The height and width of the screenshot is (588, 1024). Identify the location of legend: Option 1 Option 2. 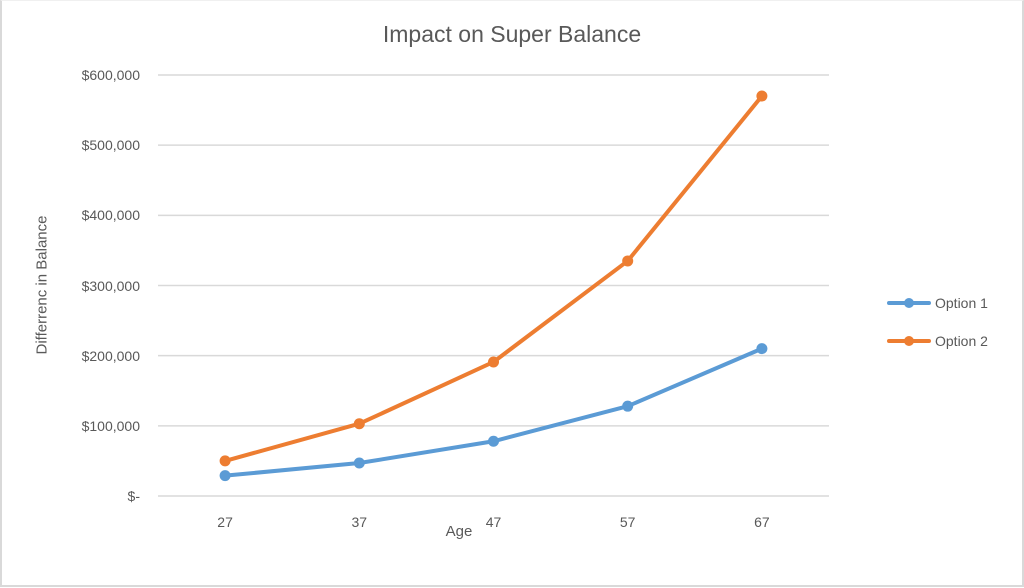
(937, 331).